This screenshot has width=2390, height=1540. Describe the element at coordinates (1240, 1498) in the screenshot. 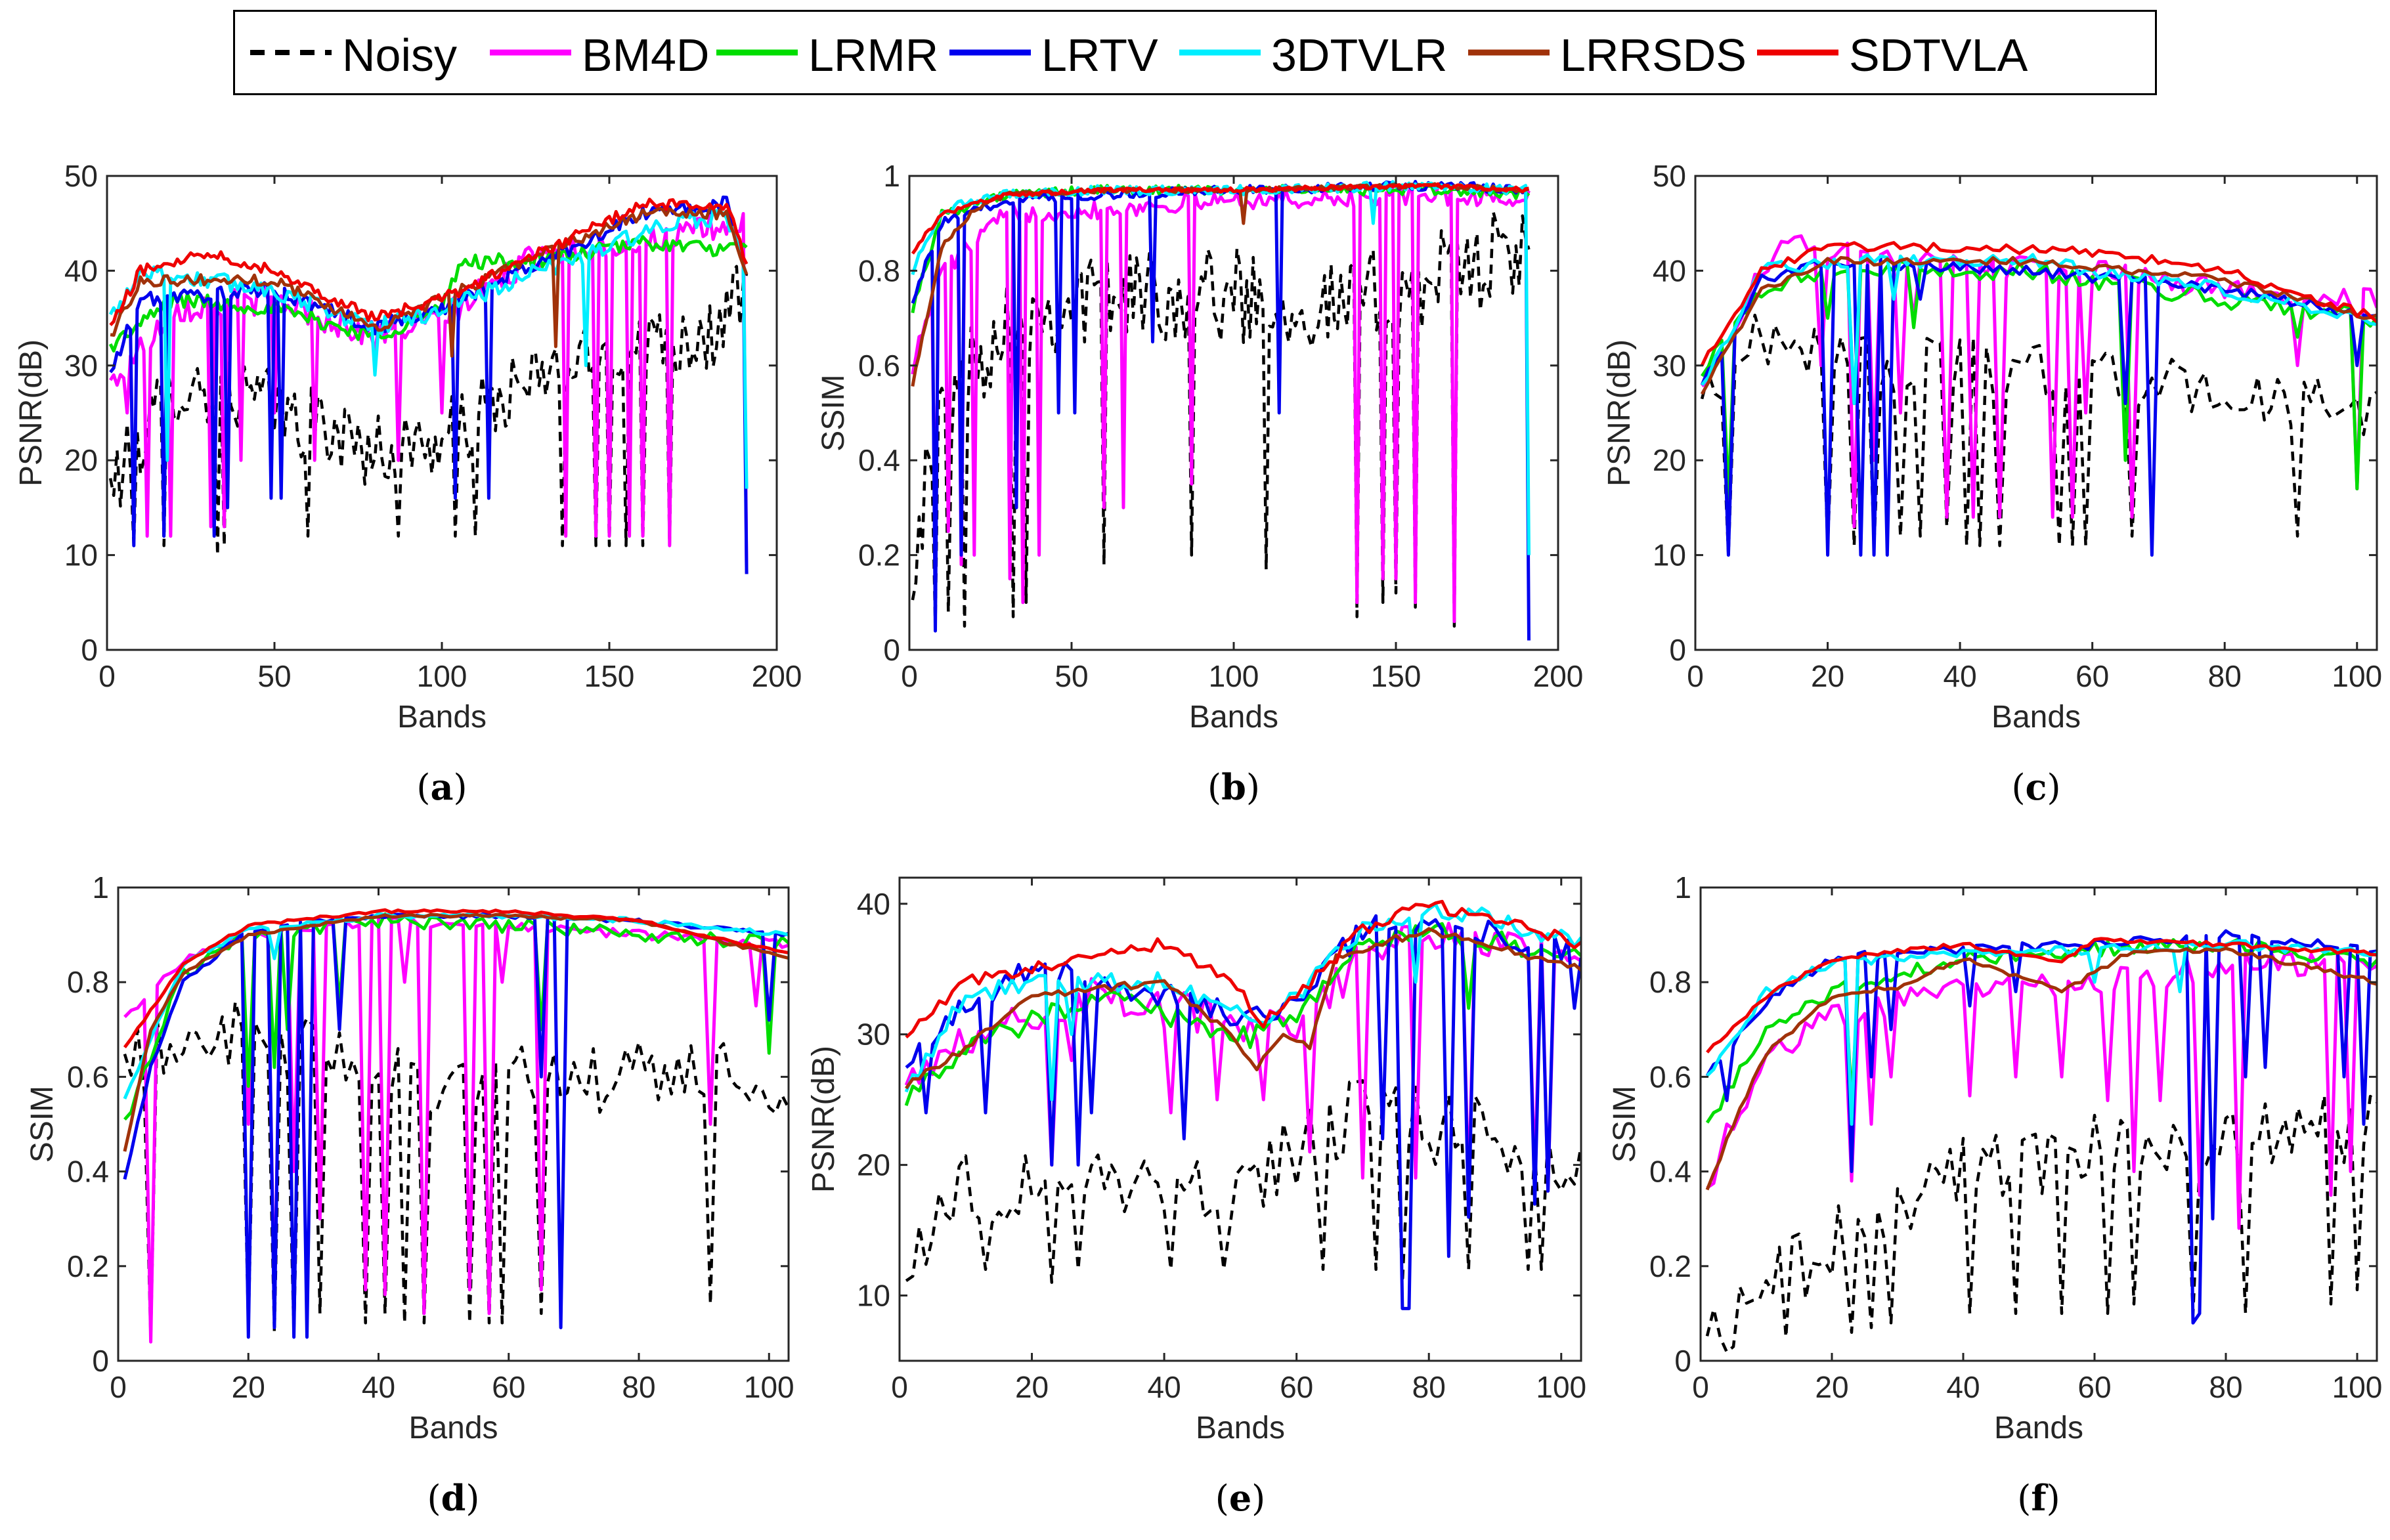

I see `panel-caption: (e)` at that location.